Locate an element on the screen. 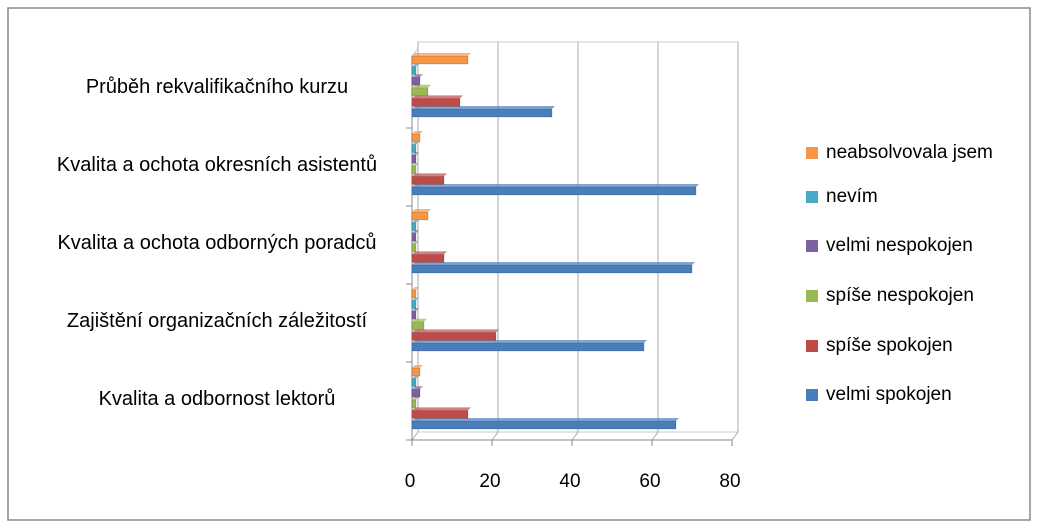 The width and height of the screenshot is (1041, 528). category-label: Kvalita a ochota okresních asistentů is located at coordinates (217, 165).